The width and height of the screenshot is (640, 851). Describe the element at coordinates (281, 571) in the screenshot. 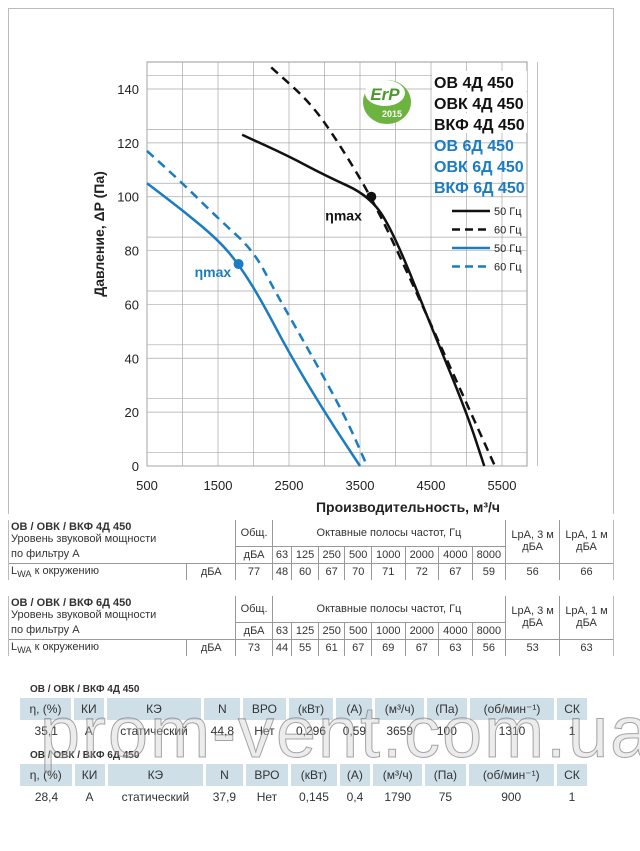

I see `band-value: 48` at that location.